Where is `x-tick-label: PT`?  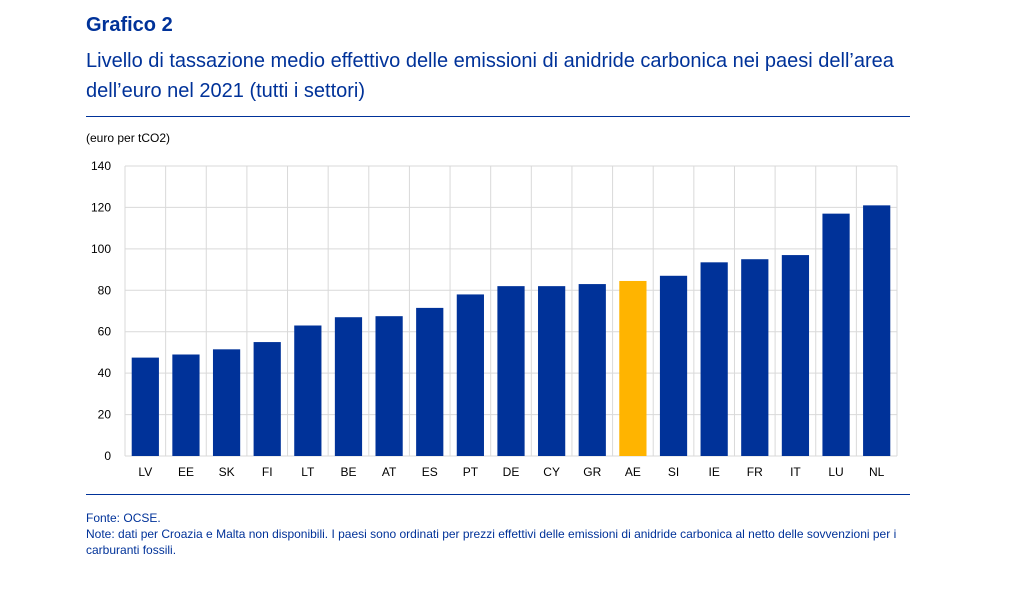 x-tick-label: PT is located at coordinates (471, 472).